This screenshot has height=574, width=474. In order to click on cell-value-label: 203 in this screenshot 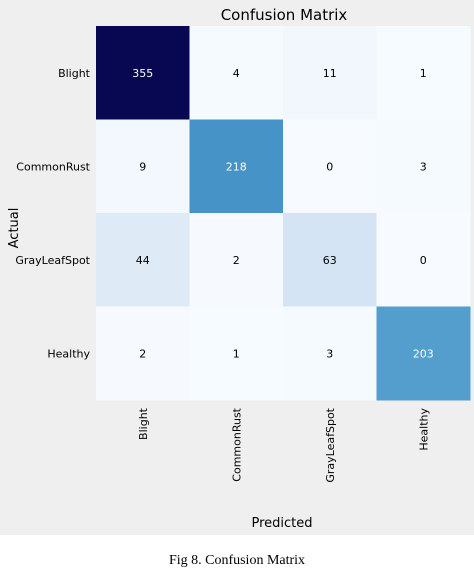, I will do `click(423, 353)`.